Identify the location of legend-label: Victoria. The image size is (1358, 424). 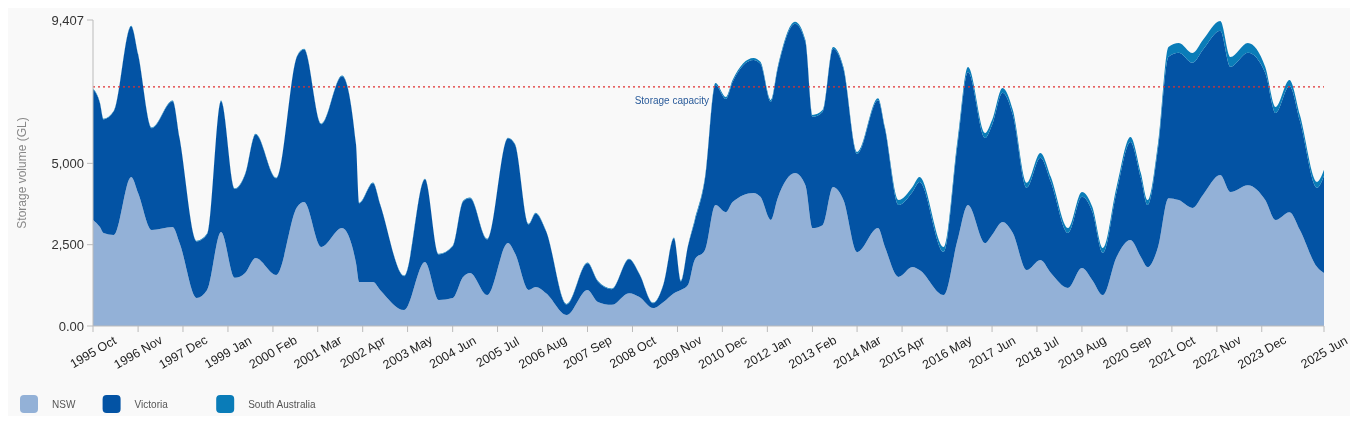
(151, 404).